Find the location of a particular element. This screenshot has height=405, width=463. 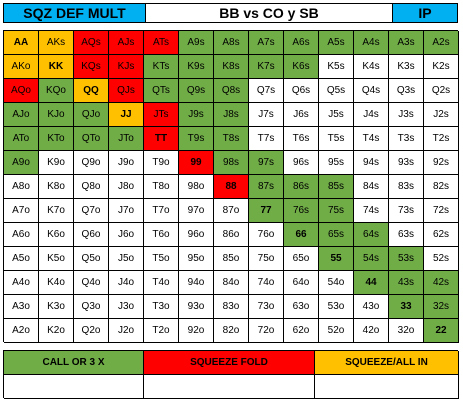

hand-cell: A2o is located at coordinates (21, 331).